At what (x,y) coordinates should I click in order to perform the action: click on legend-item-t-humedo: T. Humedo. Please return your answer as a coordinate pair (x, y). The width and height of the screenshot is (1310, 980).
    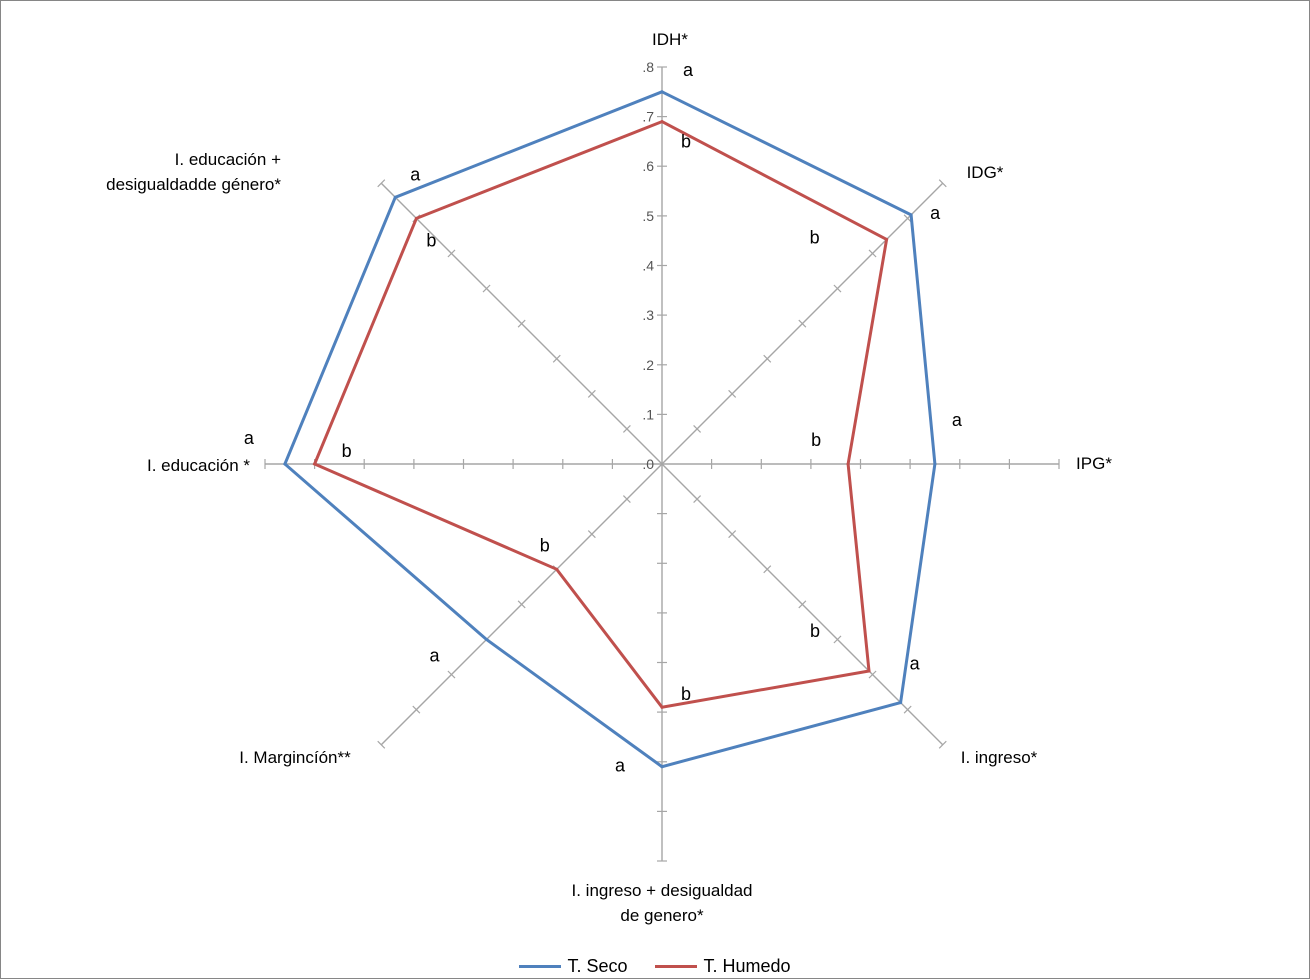
    Looking at the image, I should click on (723, 966).